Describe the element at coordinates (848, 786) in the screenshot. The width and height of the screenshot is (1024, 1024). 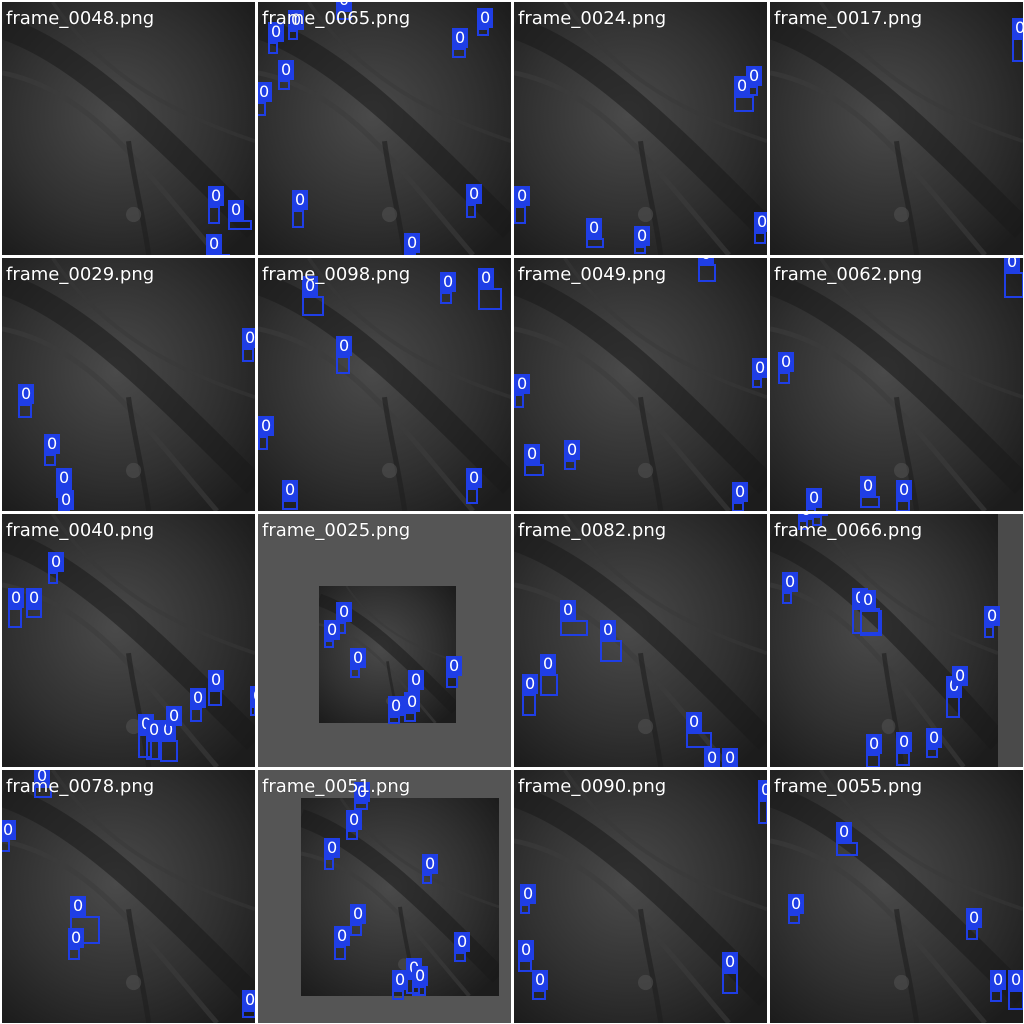
I see `tile-filename-label: frame_0055.png` at that location.